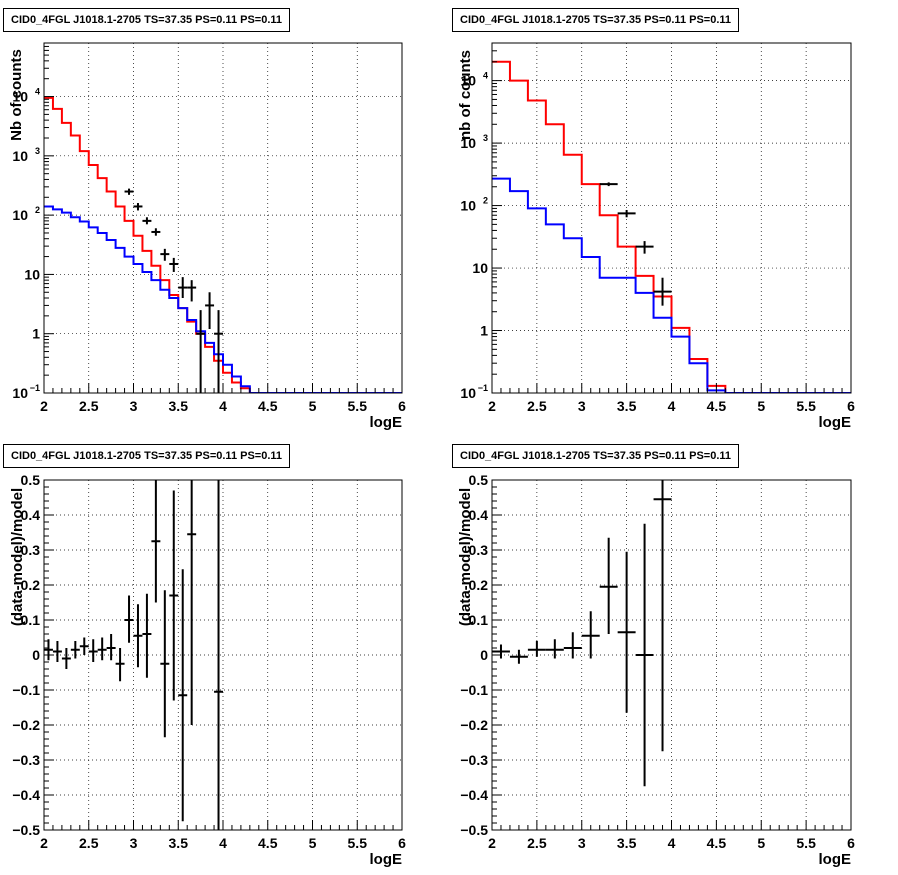 The height and width of the screenshot is (875, 898). What do you see at coordinates (851, 843) in the screenshot?
I see `x-tick-label: 6` at bounding box center [851, 843].